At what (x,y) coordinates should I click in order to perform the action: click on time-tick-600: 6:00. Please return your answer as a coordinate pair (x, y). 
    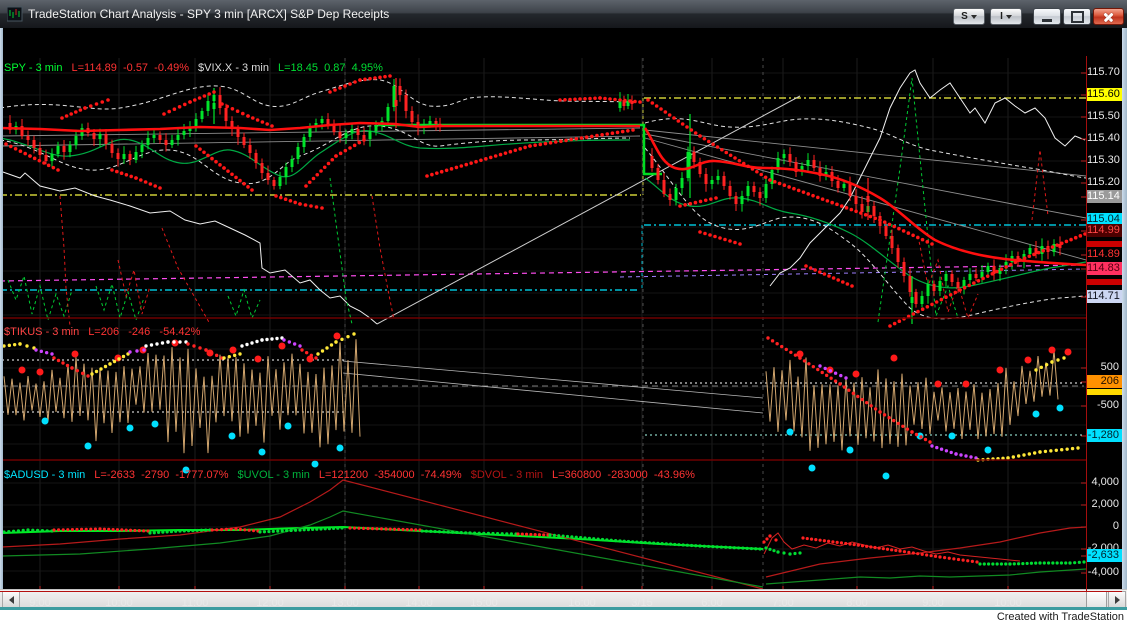
    Looking at the image, I should click on (712, 603).